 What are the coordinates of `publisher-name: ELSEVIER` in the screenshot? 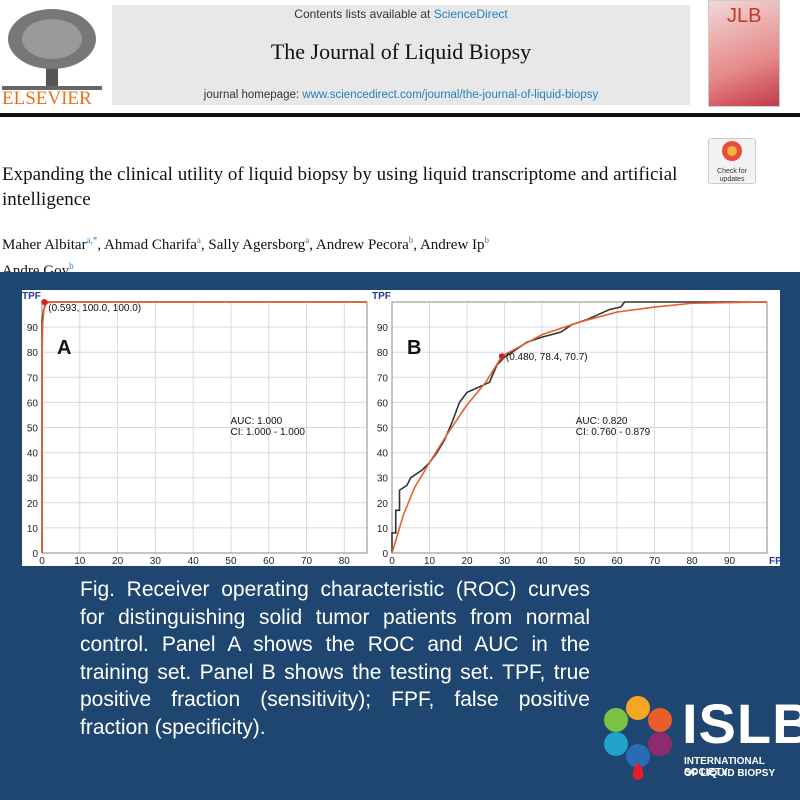 It's located at (47, 98).